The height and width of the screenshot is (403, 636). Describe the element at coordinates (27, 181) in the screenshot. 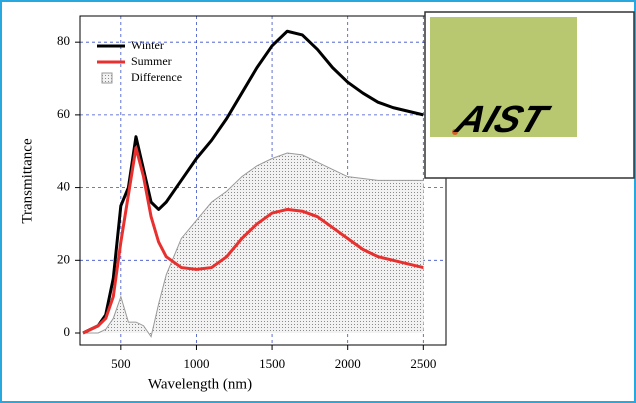

I see `y-axis-label: Transmittance` at that location.